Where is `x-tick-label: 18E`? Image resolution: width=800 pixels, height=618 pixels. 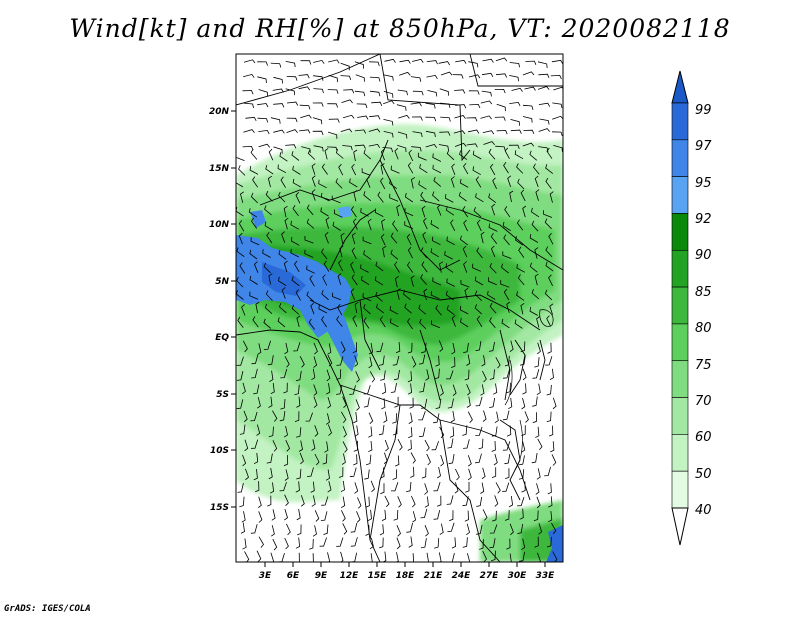
x-tick-label: 18E is located at coordinates (406, 576).